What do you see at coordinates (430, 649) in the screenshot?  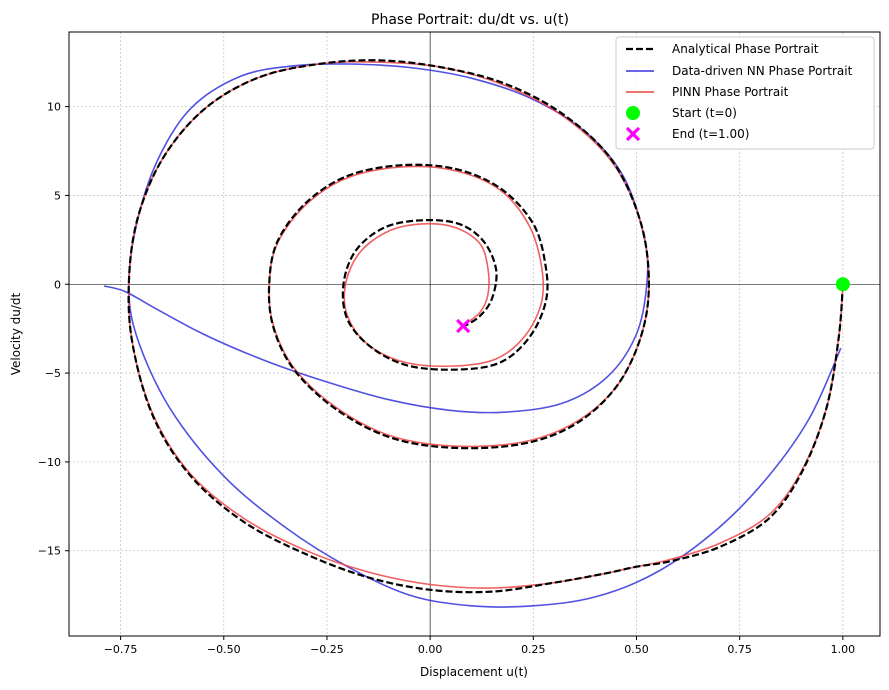 I see `x-tick-label: 0.00` at bounding box center [430, 649].